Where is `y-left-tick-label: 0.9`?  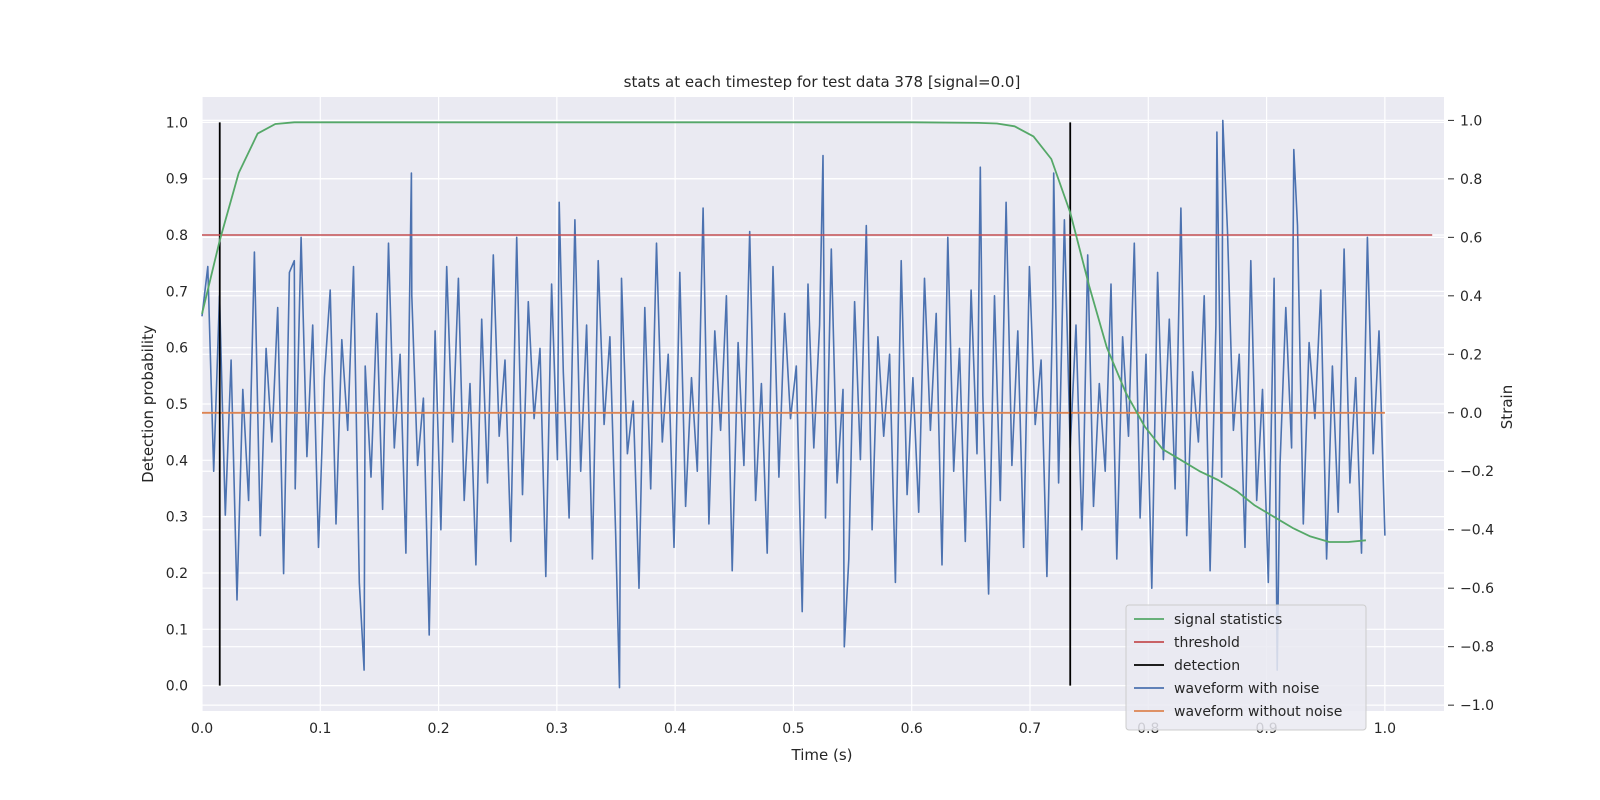 y-left-tick-label: 0.9 is located at coordinates (177, 180).